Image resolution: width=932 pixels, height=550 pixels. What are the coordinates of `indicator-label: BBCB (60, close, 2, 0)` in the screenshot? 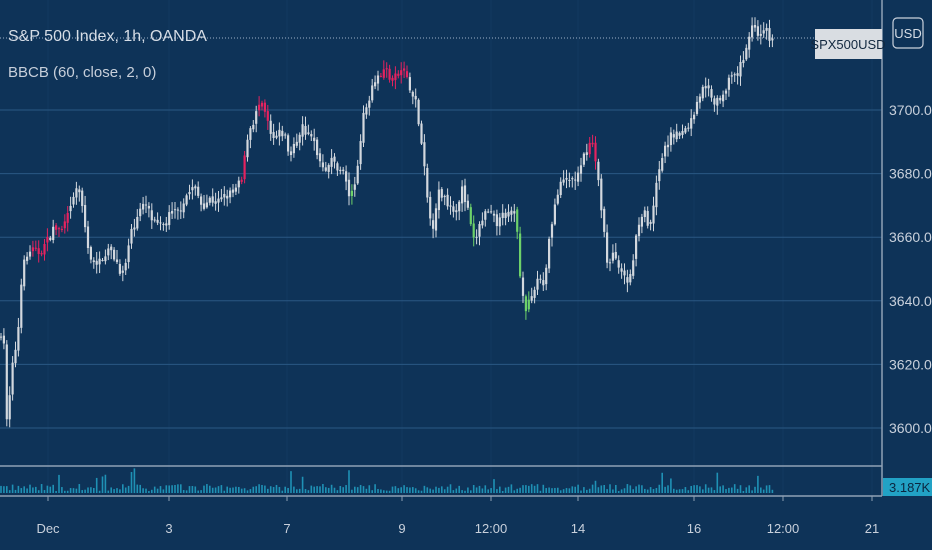 It's located at (82, 72).